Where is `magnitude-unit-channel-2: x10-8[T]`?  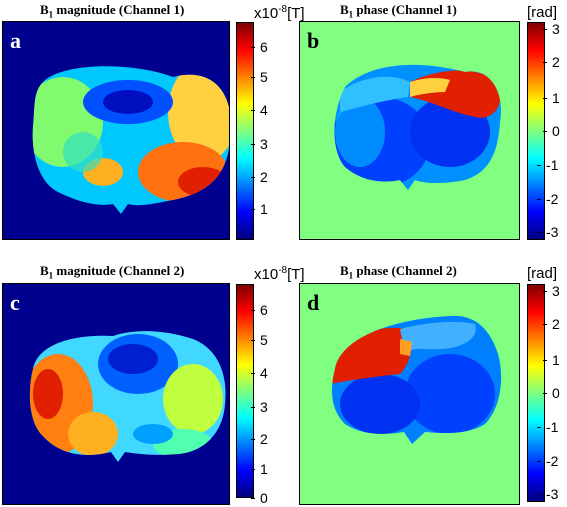
magnitude-unit-channel-2: x10-8[T] is located at coordinates (279, 274).